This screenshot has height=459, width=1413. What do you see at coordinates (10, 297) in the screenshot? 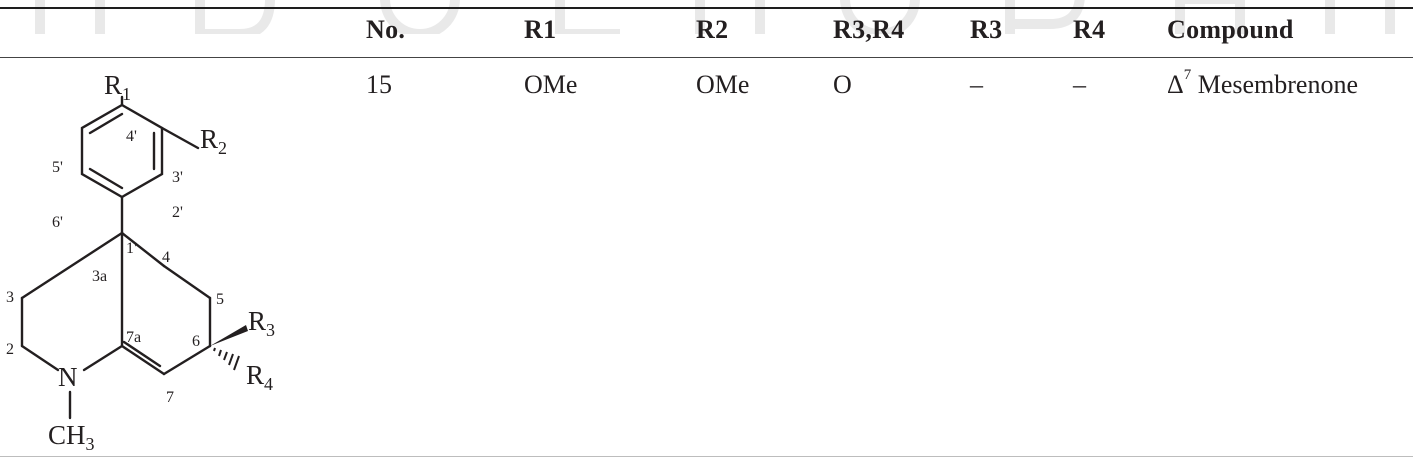
I see `locant-3: 3` at bounding box center [10, 297].